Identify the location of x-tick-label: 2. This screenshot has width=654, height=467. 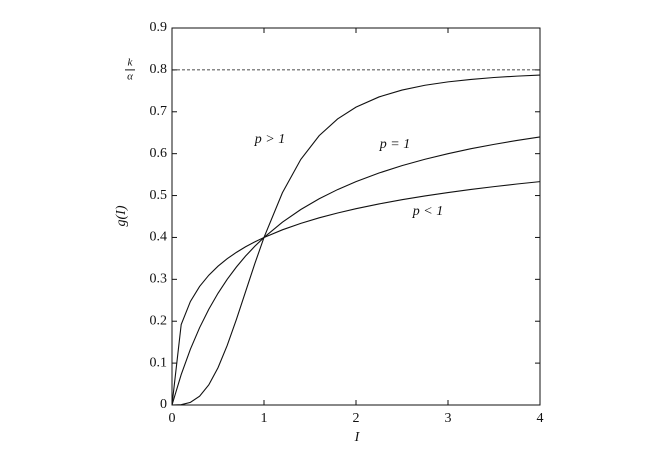
(356, 418).